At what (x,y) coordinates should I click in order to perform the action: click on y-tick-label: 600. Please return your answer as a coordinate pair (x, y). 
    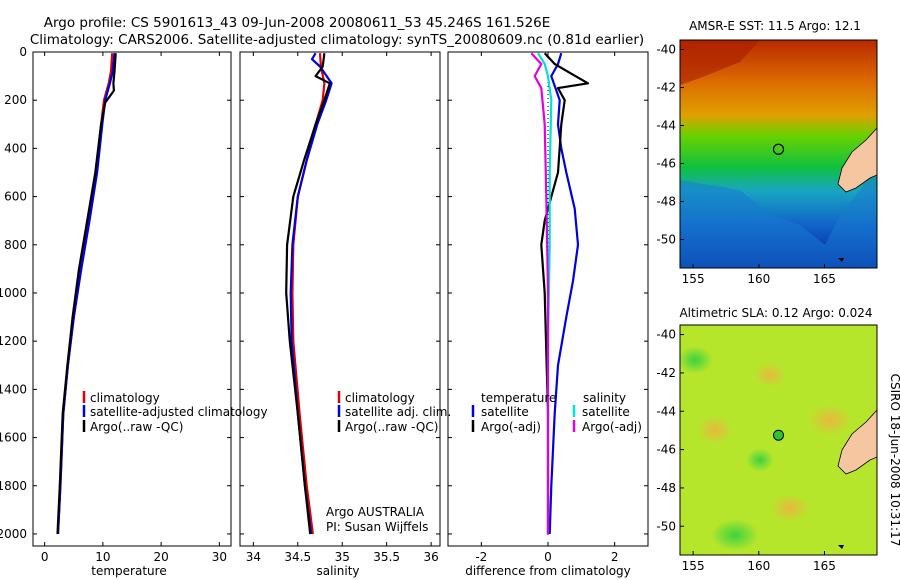
    Looking at the image, I should click on (15, 197).